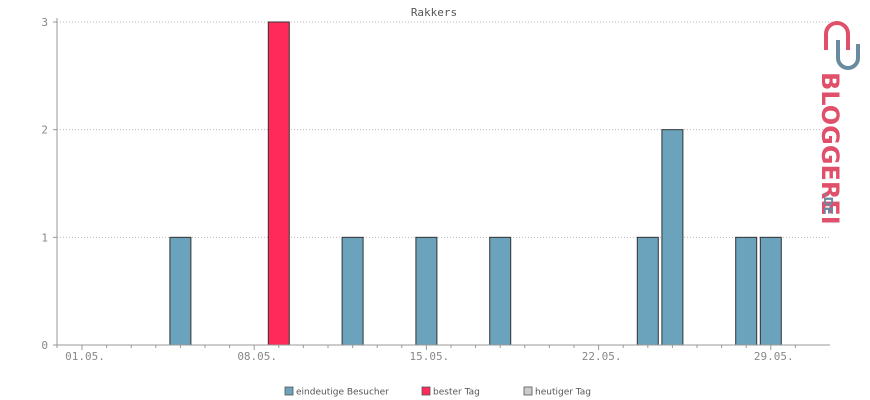  Describe the element at coordinates (774, 356) in the screenshot. I see `x-tick-label: 29.05.` at that location.